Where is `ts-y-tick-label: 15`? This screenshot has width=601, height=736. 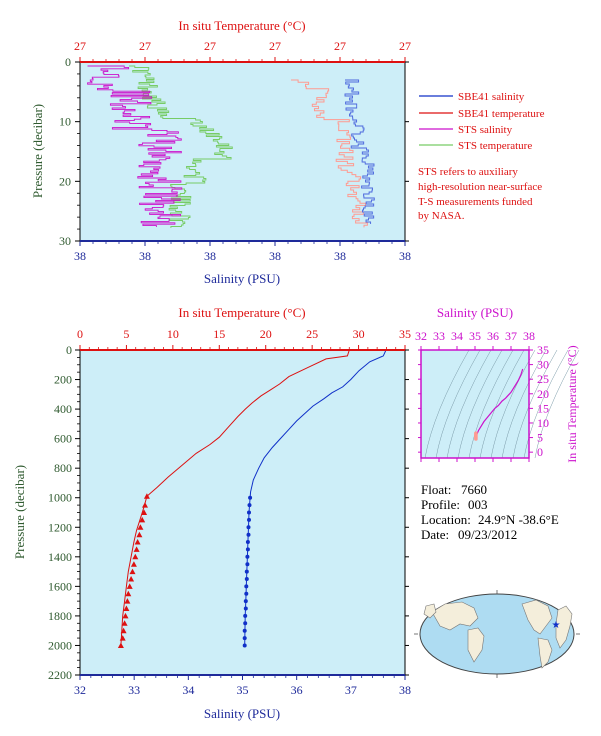
ts-y-tick-label: 15 is located at coordinates (543, 408).